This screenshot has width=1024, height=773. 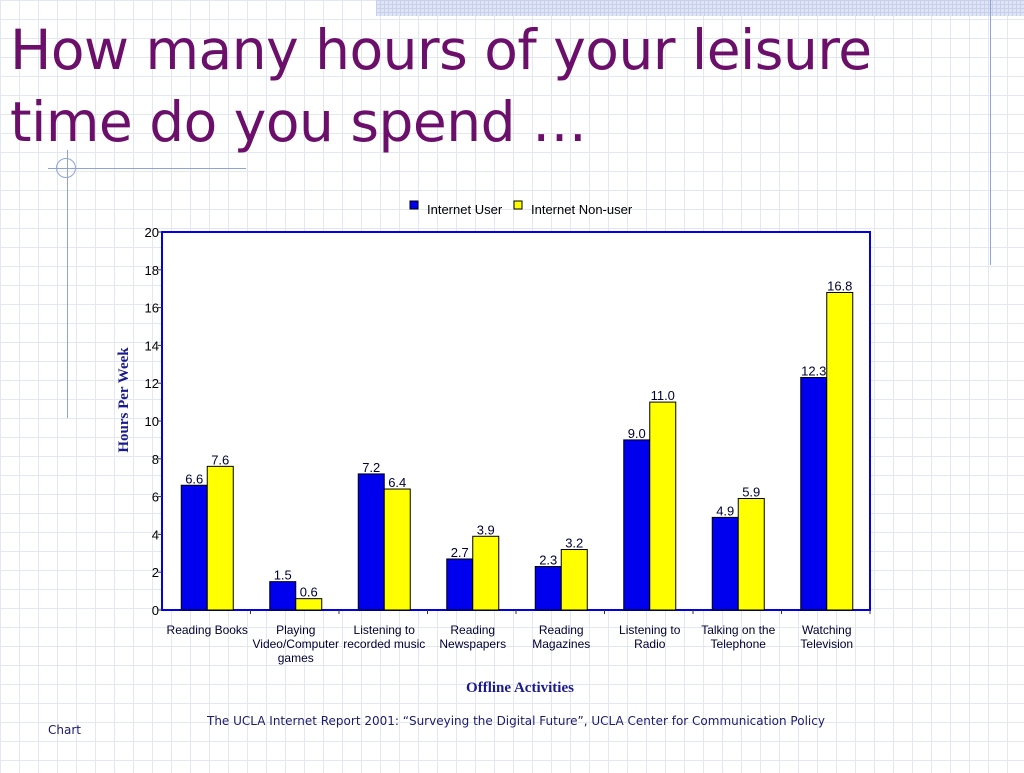 I want to click on data-label: 3.2, so click(x=574, y=543).